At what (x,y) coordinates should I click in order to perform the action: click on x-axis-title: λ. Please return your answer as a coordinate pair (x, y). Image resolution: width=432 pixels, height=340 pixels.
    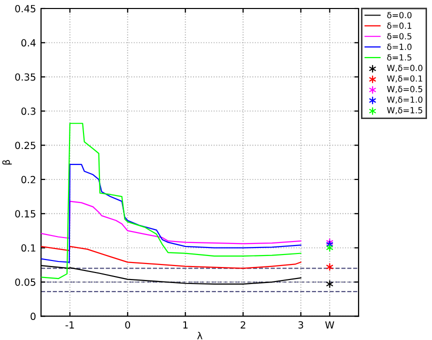
    Looking at the image, I should click on (199, 336).